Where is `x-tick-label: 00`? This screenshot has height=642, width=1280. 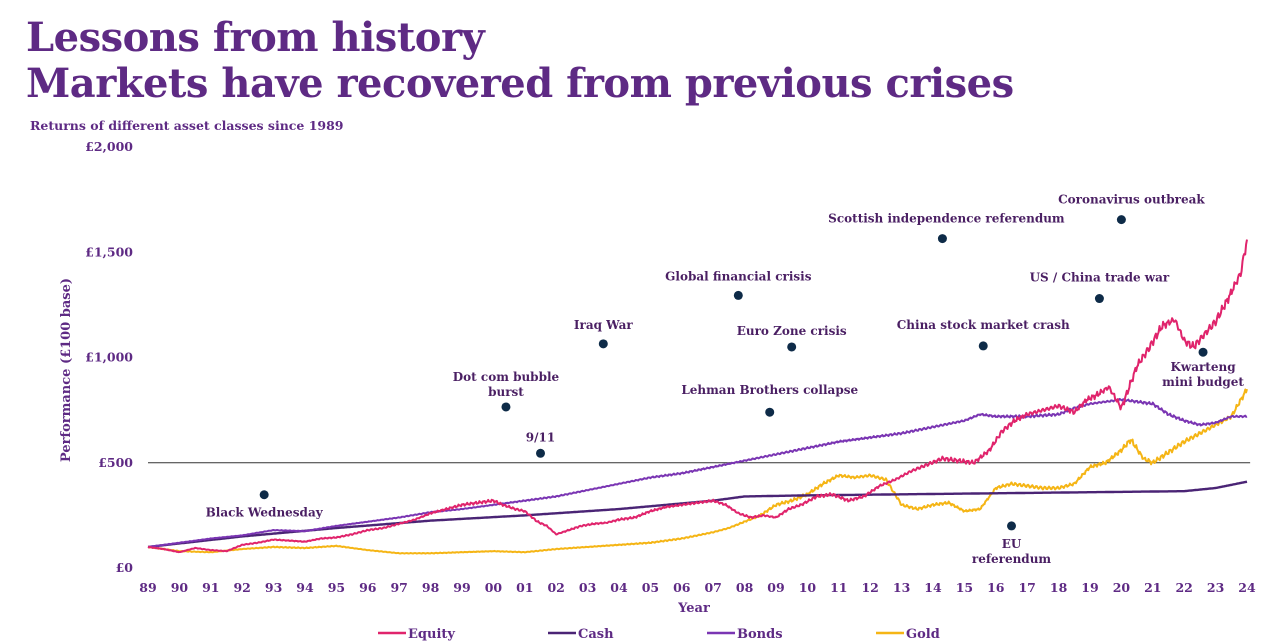
x-tick-label: 00 is located at coordinates (494, 587).